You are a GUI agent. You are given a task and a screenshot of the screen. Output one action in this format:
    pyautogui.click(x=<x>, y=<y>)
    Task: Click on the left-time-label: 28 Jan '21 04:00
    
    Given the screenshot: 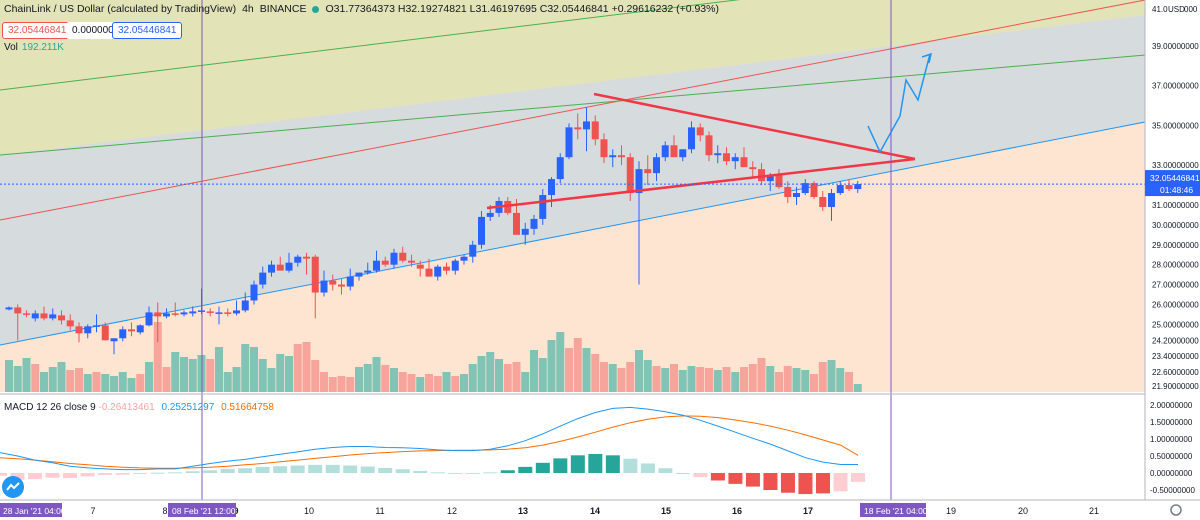 What is the action you would take?
    pyautogui.click(x=34, y=511)
    